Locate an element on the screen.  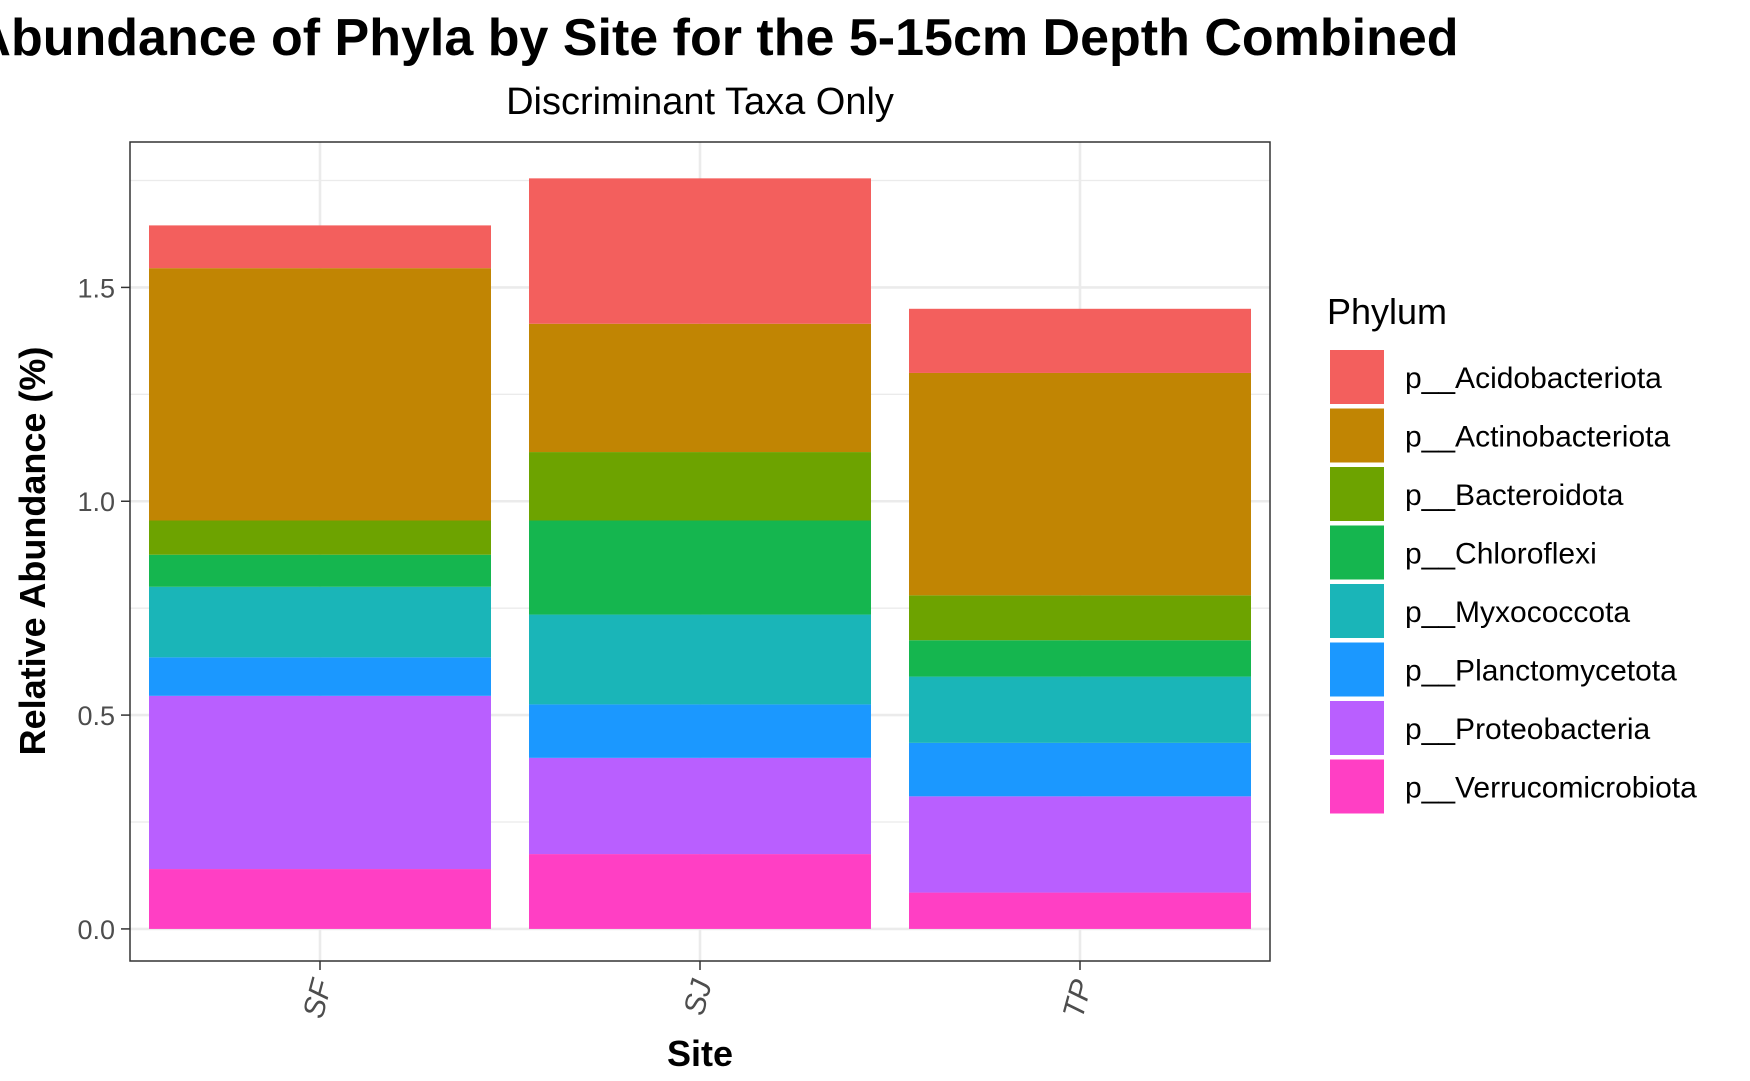
x-tick-label: SJ is located at coordinates (698, 996).